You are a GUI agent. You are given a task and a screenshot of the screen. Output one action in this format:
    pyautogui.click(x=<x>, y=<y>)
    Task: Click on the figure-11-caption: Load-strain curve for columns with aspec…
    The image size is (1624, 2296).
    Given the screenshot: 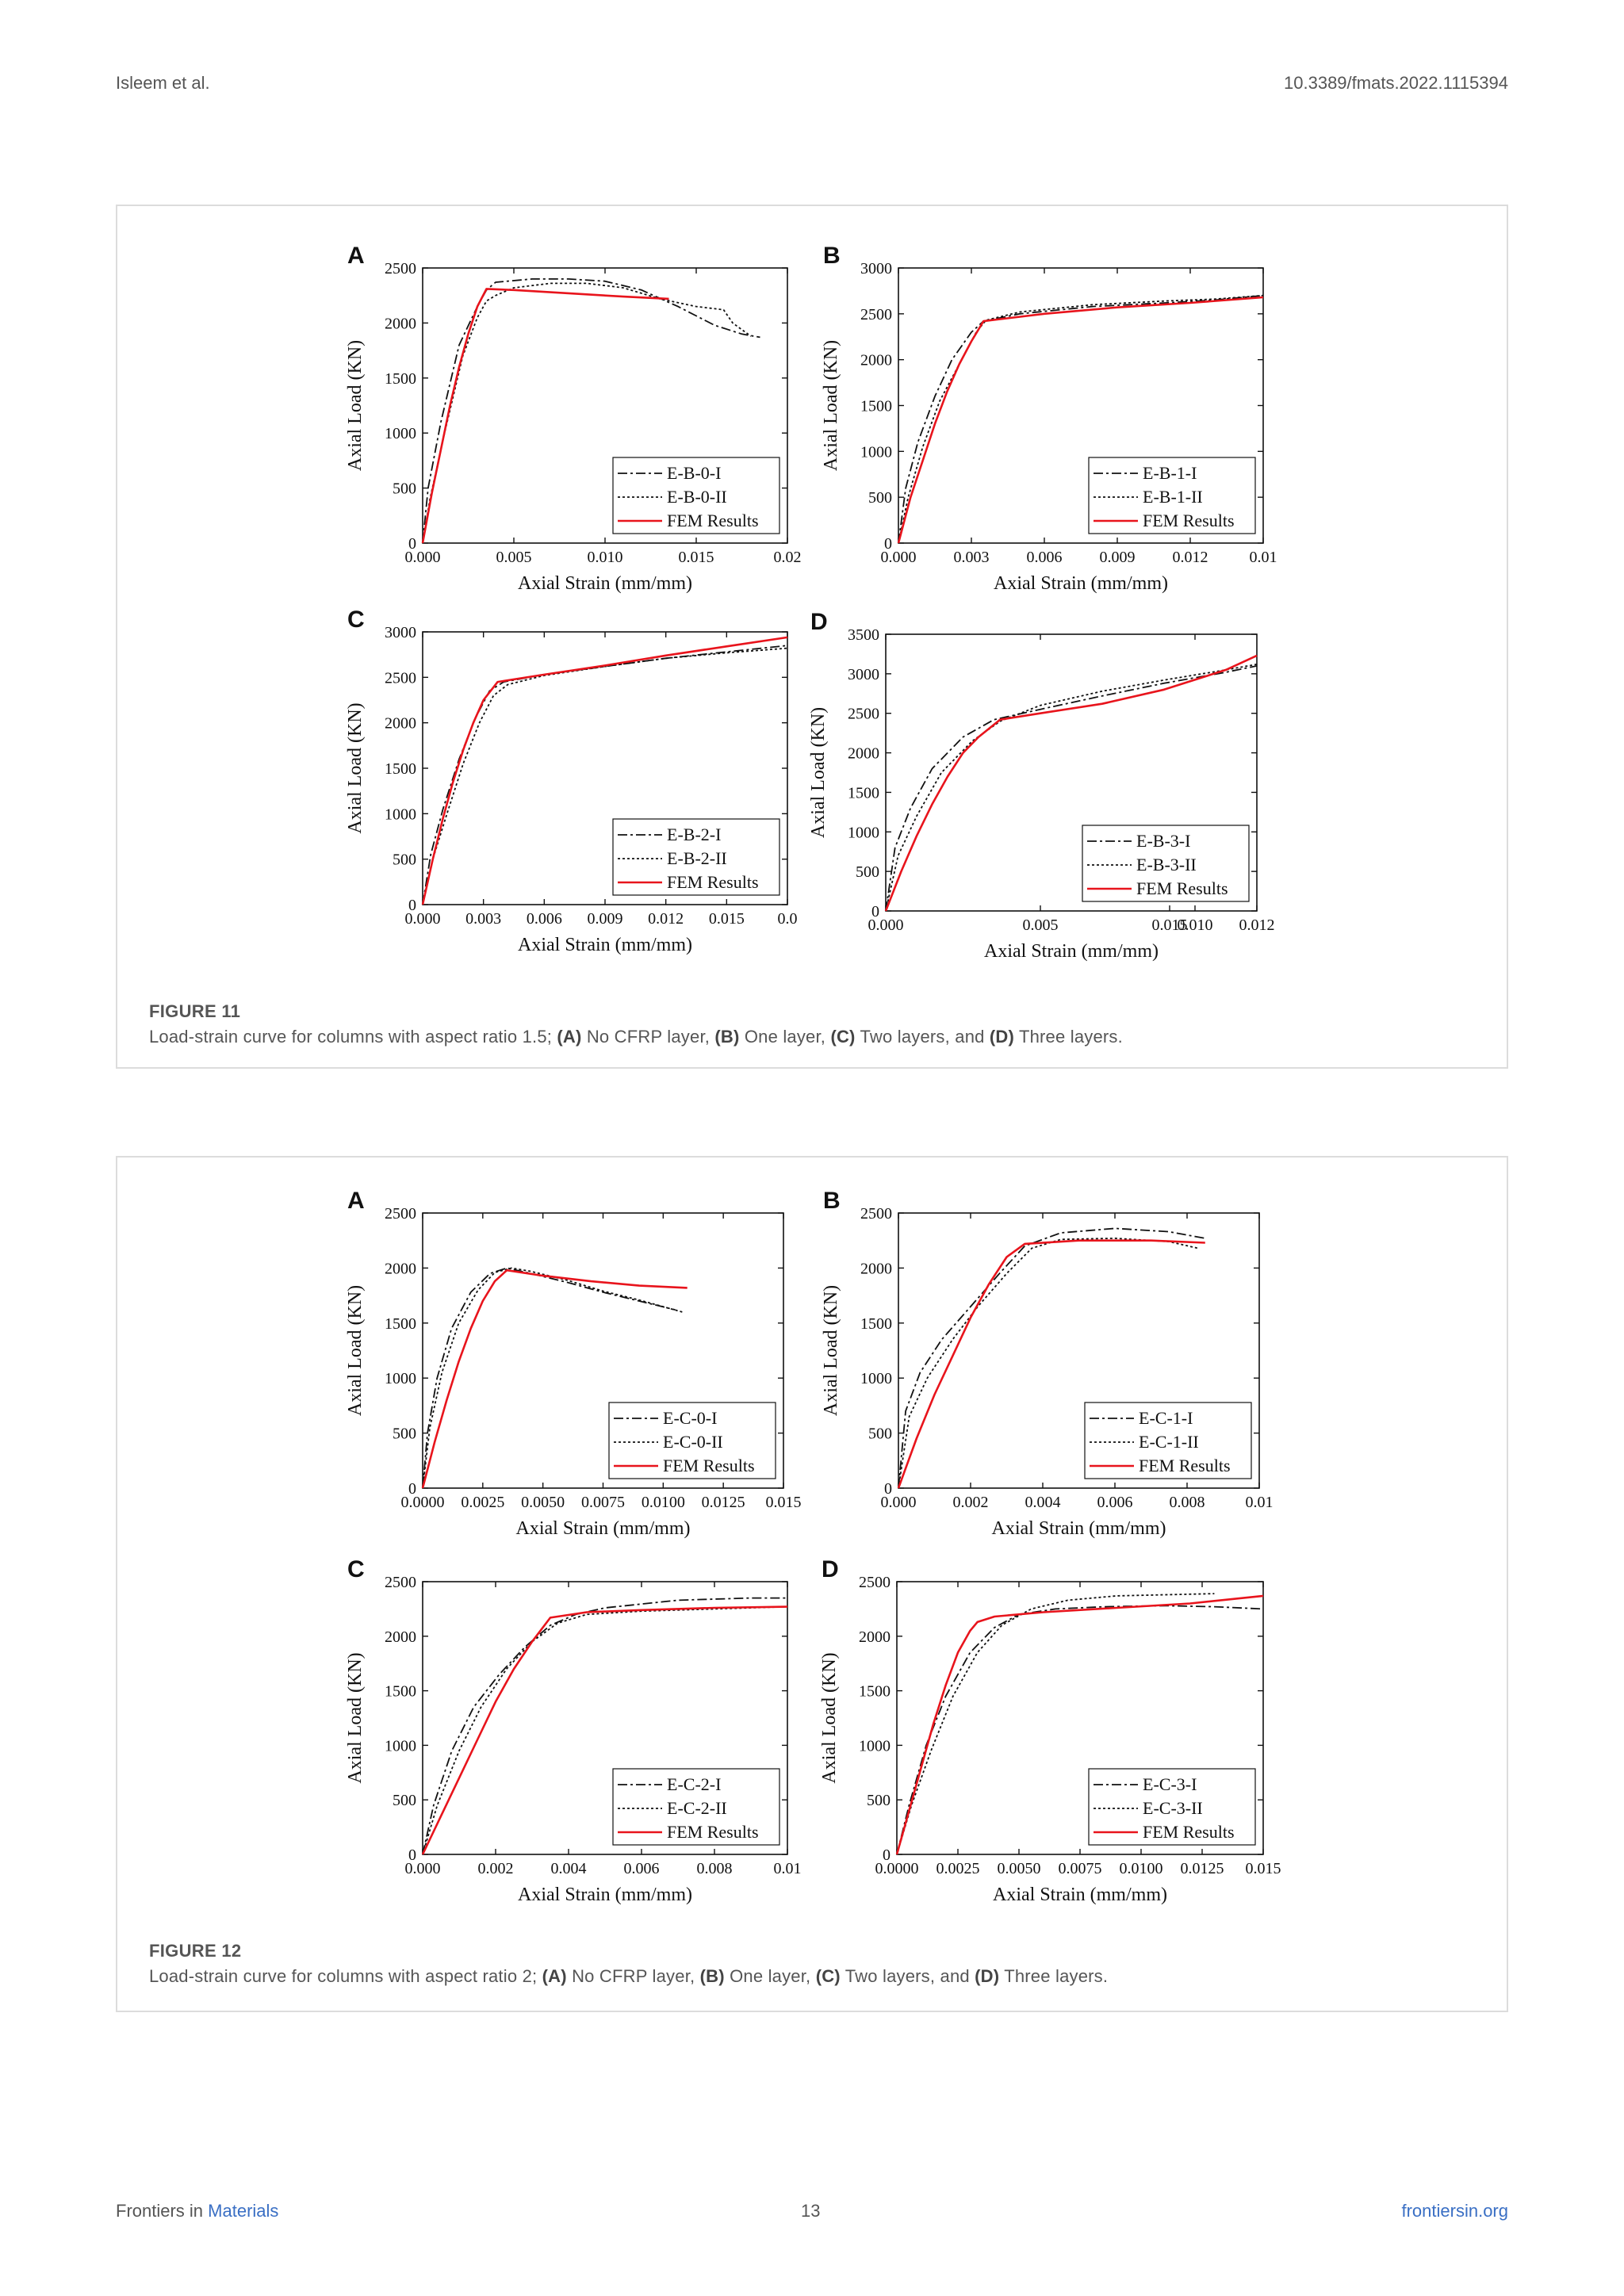 What is the action you would take?
    pyautogui.click(x=636, y=1037)
    